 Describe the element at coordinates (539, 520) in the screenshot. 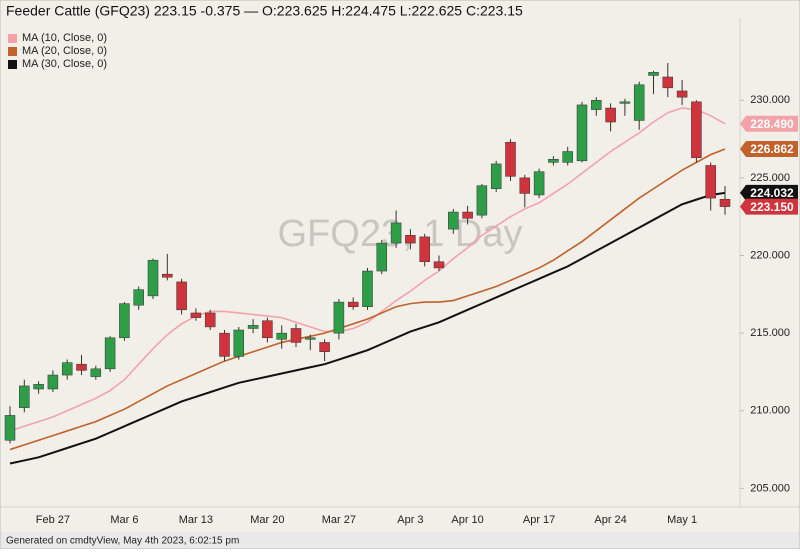

I see `x-tick-label: Apr 17` at that location.